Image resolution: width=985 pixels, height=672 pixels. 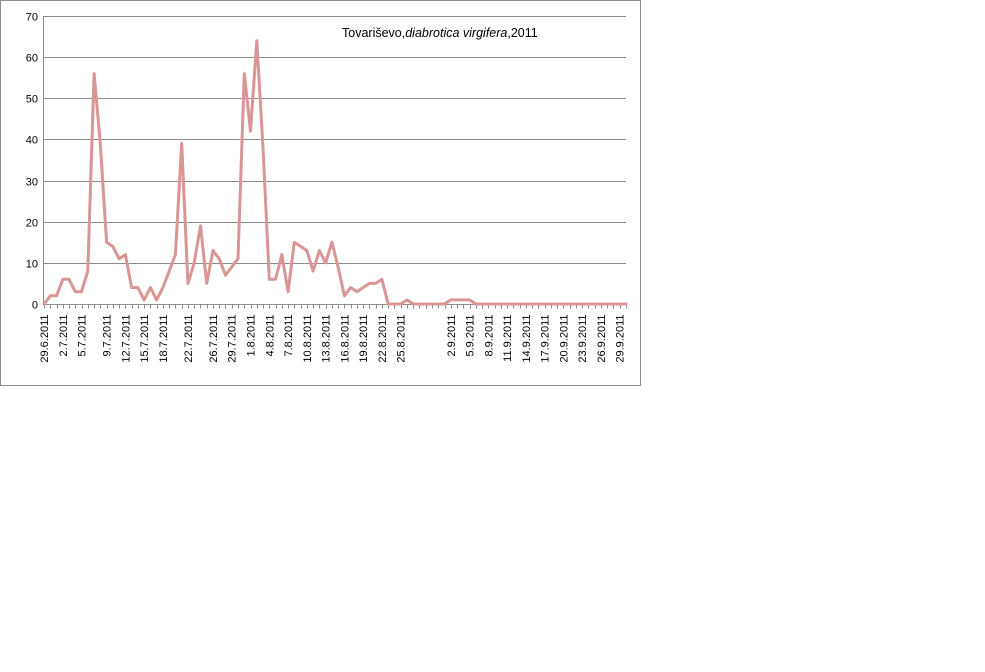 I want to click on x-tick-label: 2.7.2011, so click(x=64, y=336).